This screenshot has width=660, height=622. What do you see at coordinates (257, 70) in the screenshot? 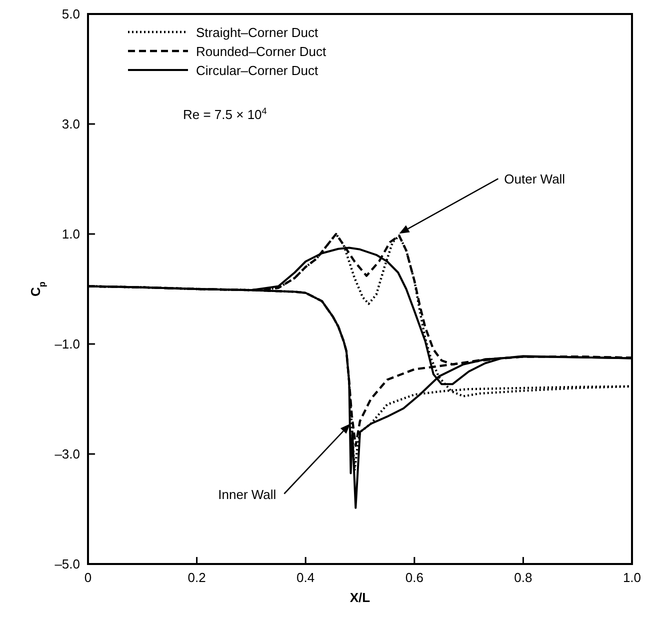
I see `legend-label: Circular–Corner Duct` at bounding box center [257, 70].